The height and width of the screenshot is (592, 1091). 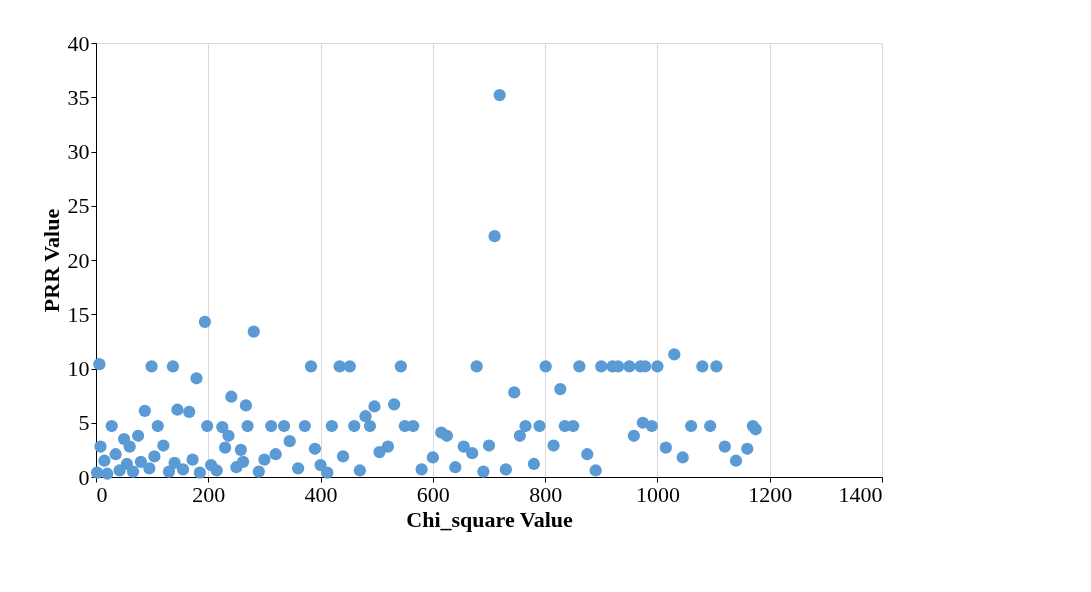 What do you see at coordinates (546, 494) in the screenshot?
I see `x-tick-label: 800` at bounding box center [546, 494].